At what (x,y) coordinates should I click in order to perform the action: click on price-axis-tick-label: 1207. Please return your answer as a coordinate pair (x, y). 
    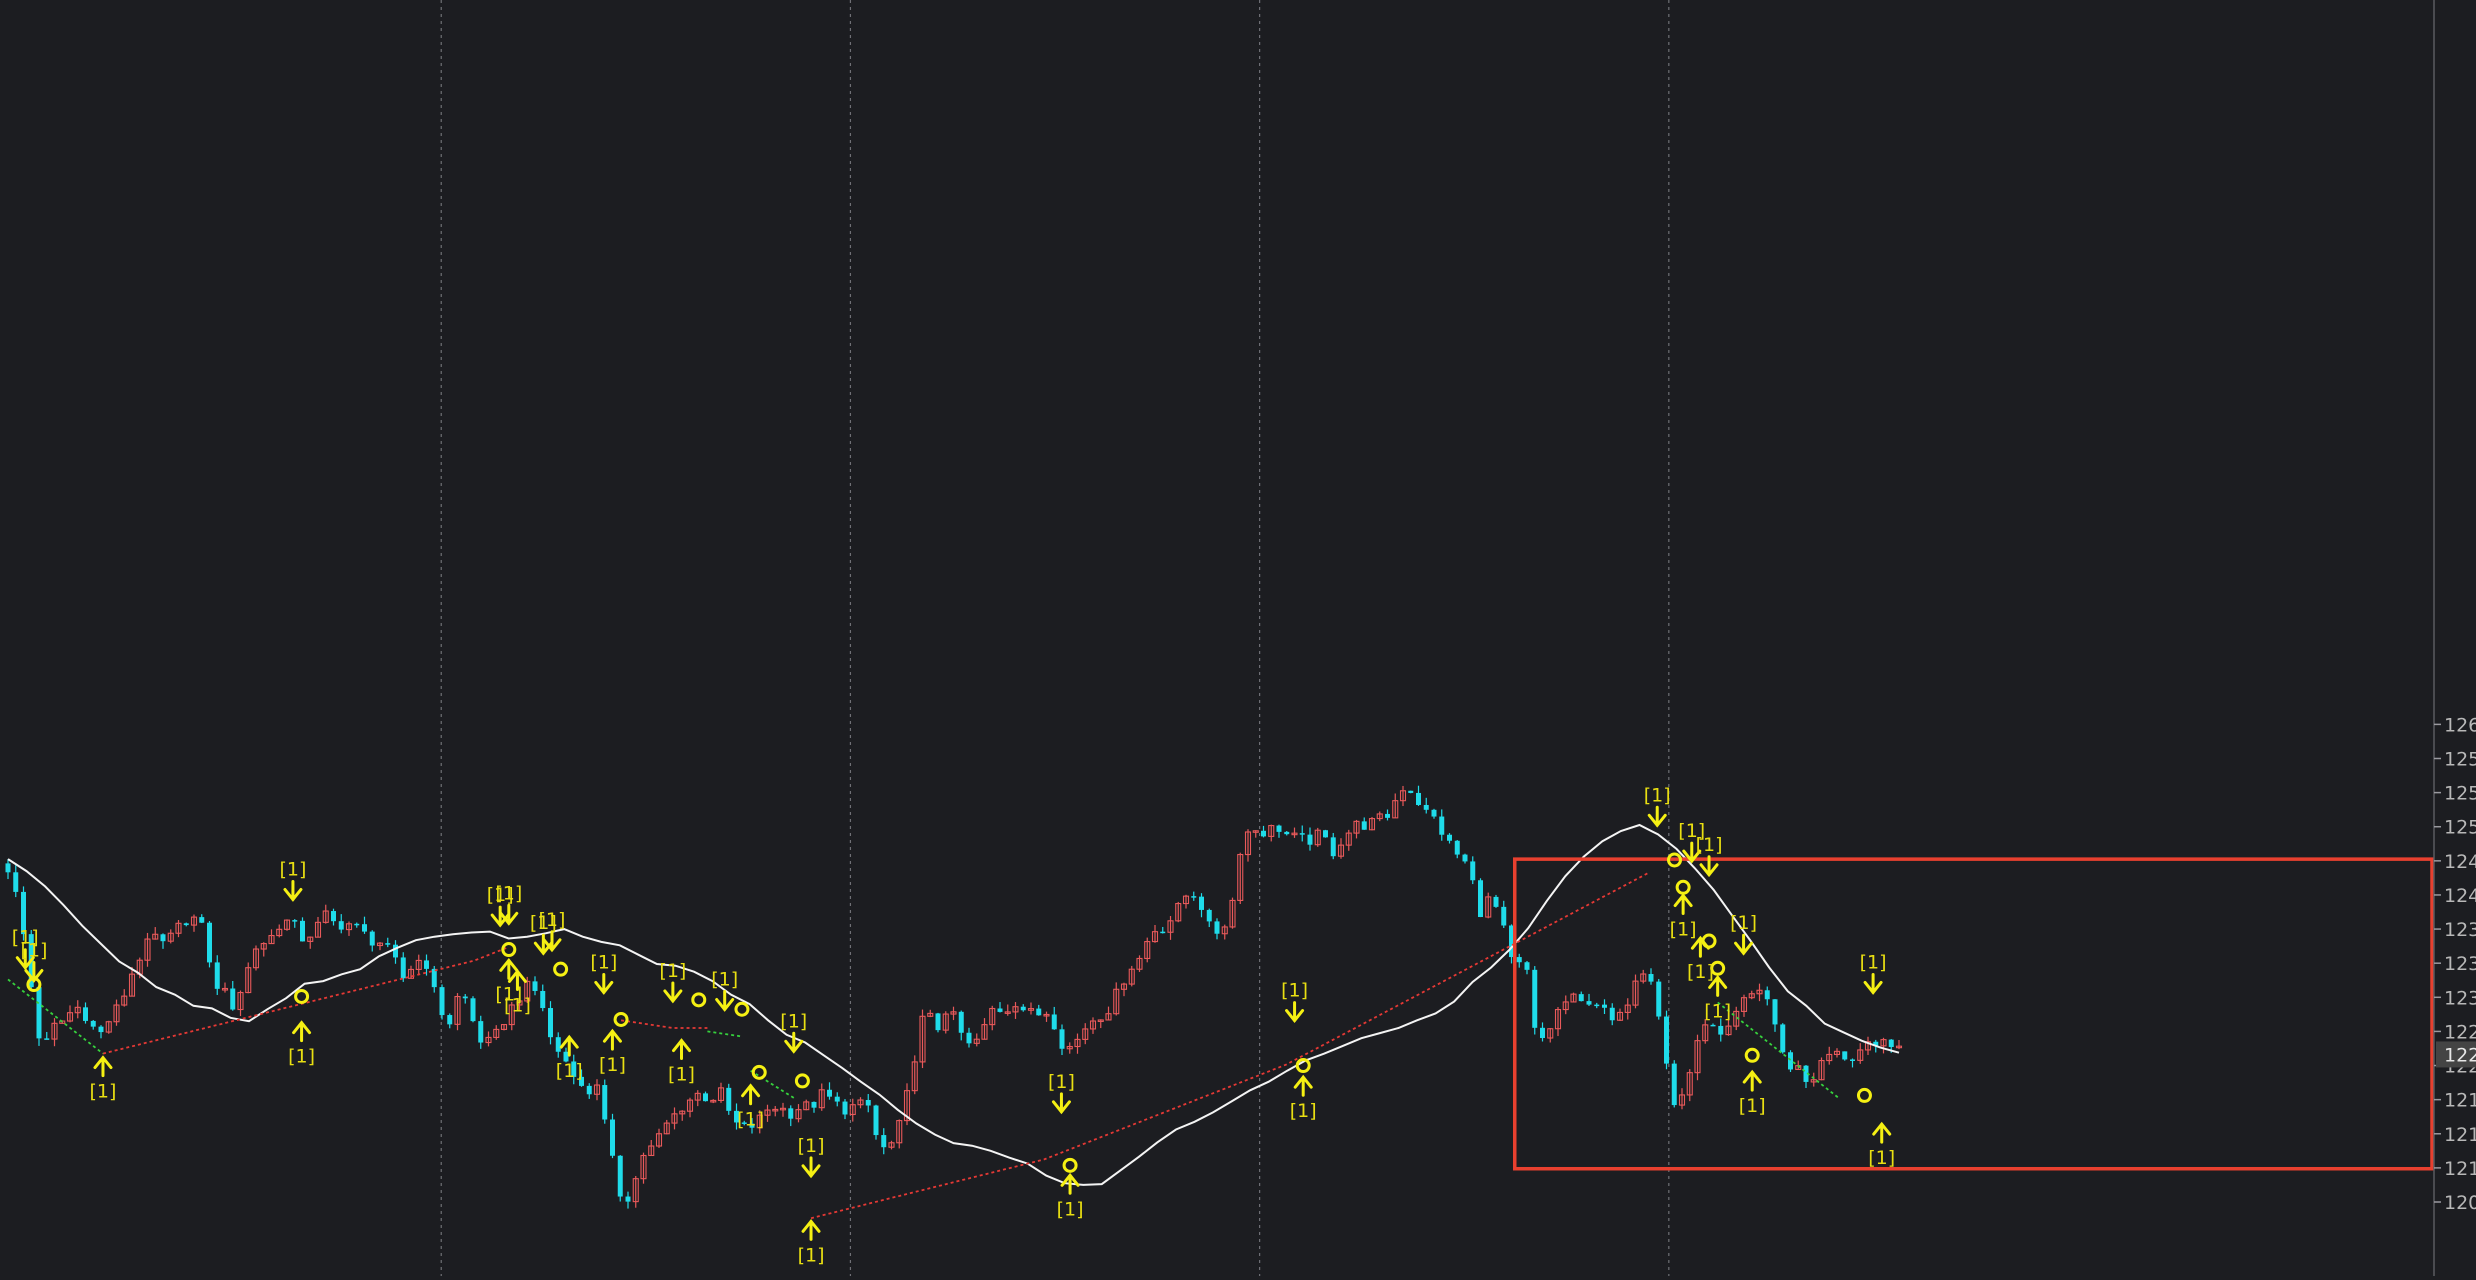
    Looking at the image, I should click on (2460, 1203).